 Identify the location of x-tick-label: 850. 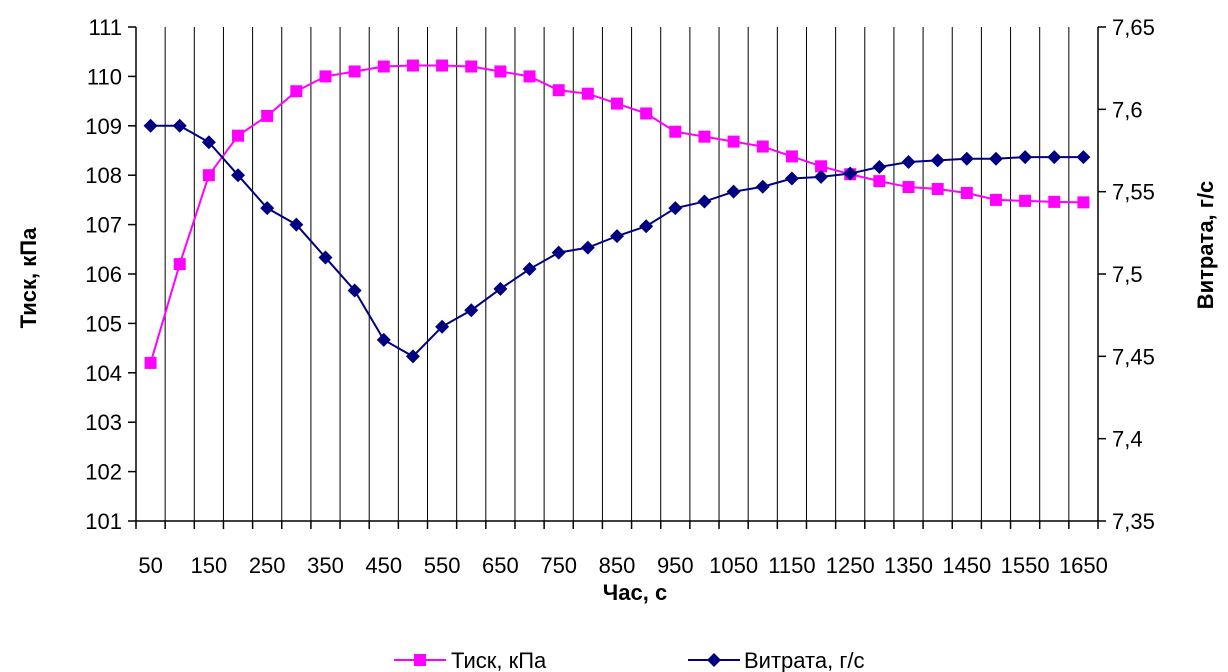
(617, 565).